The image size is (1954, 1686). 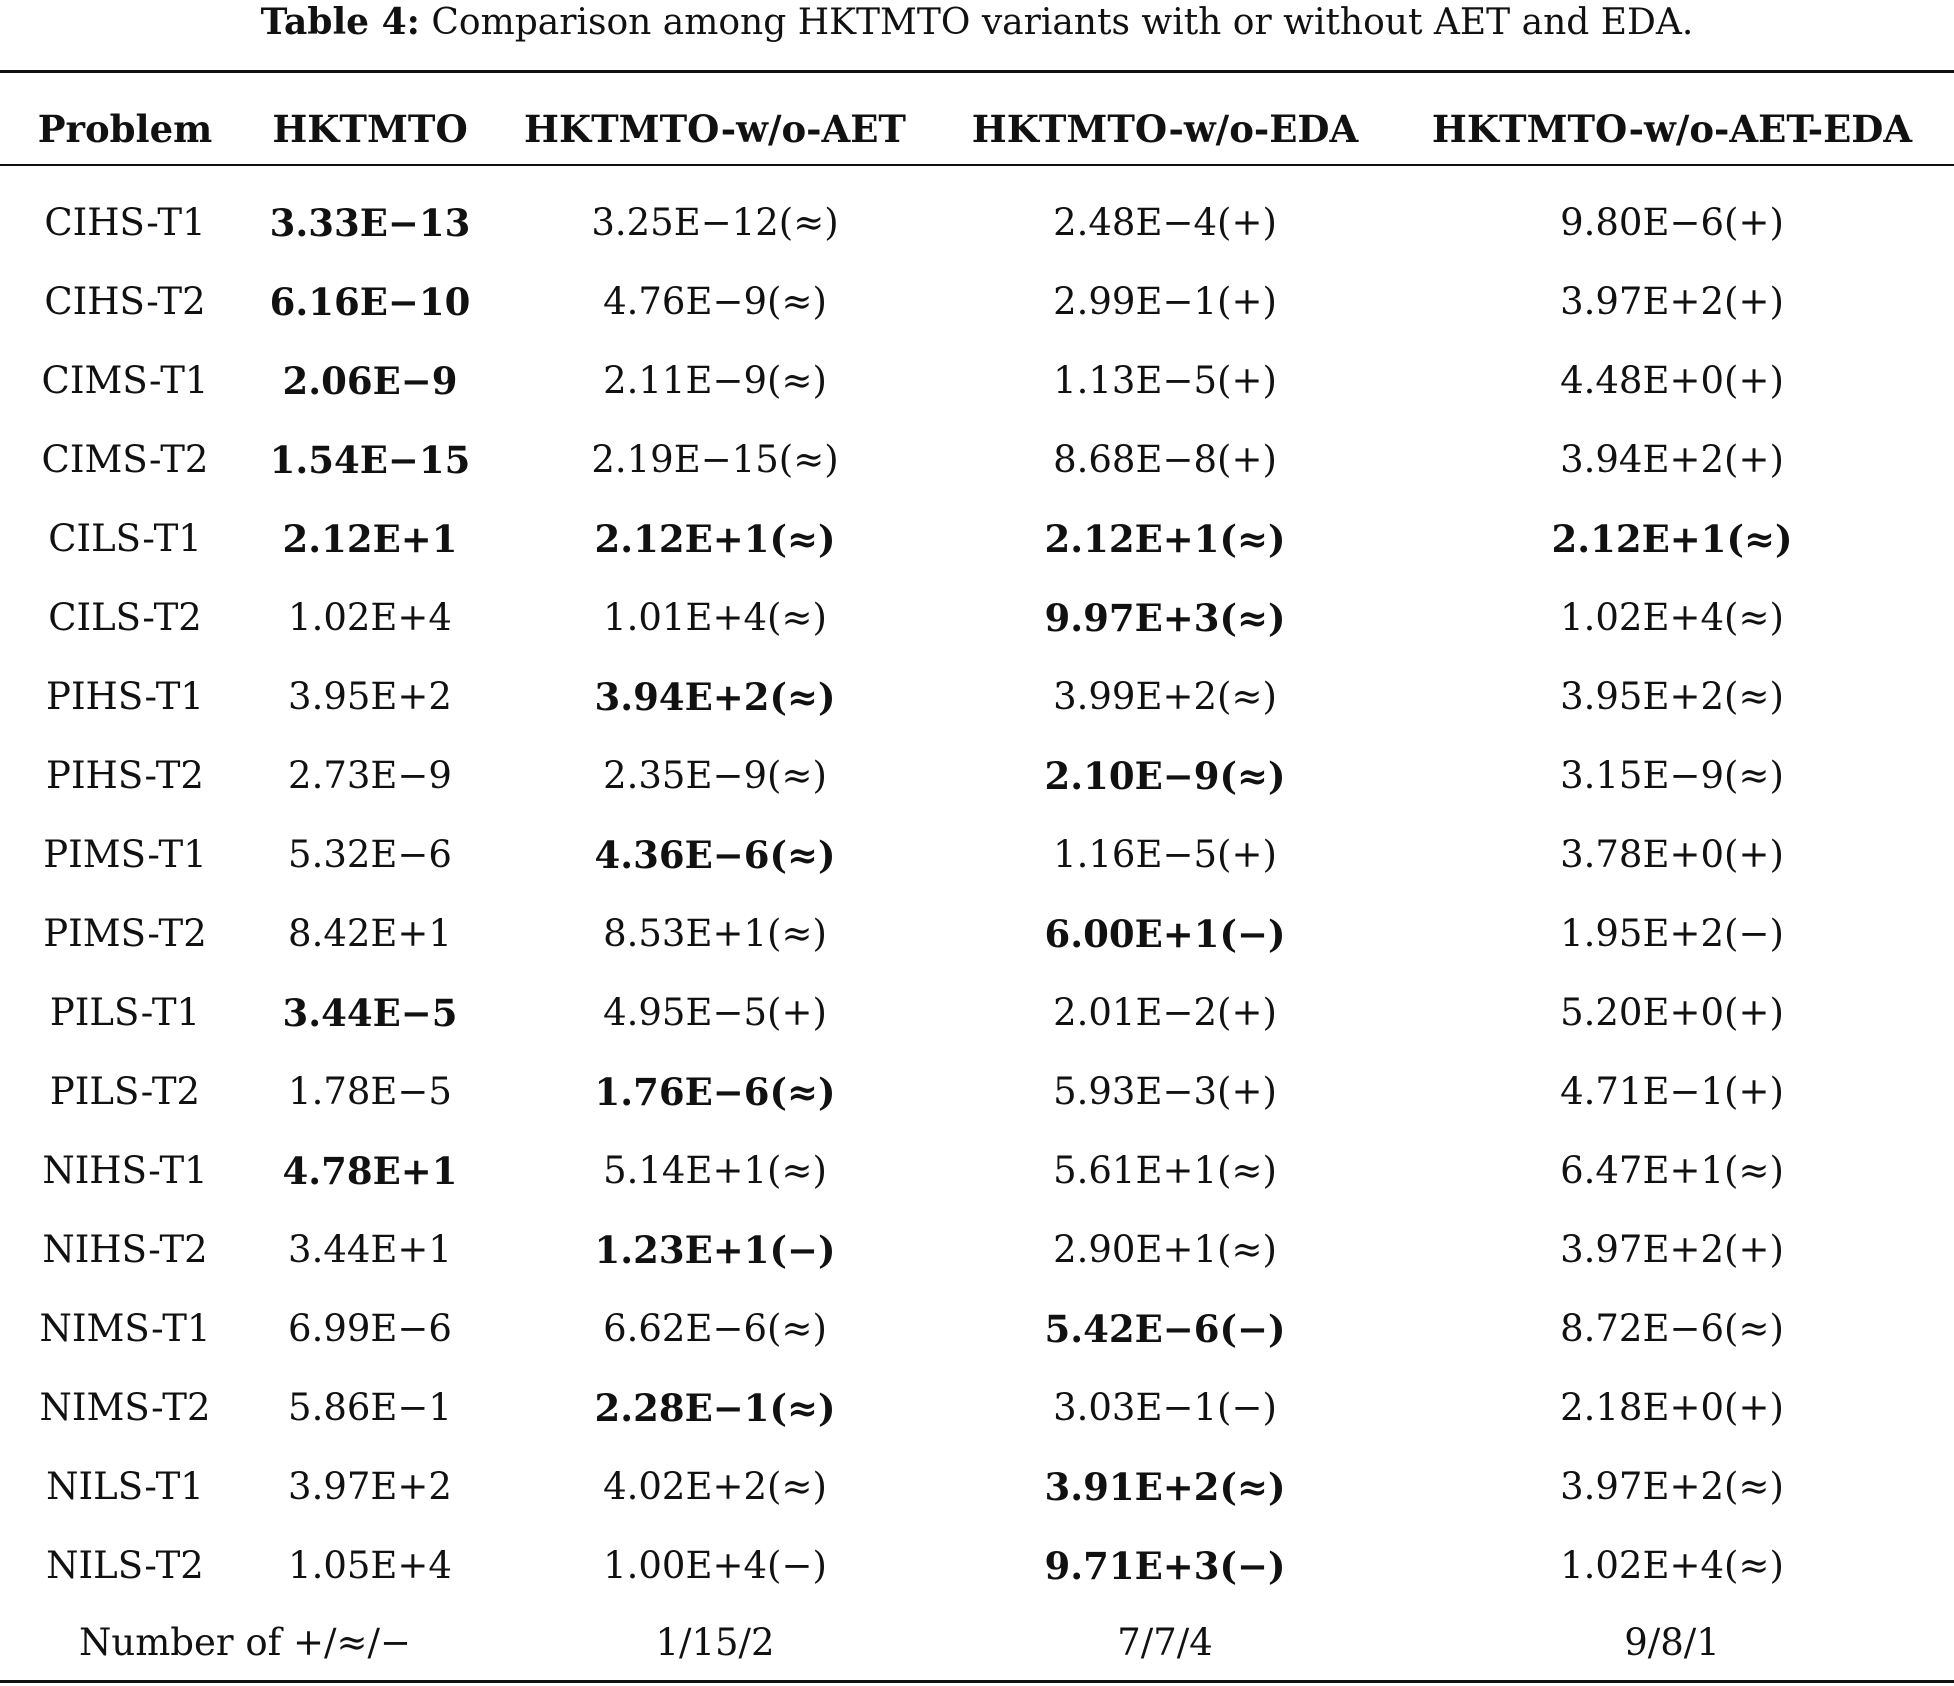 What do you see at coordinates (1165, 459) in the screenshot?
I see `cell-wo-eda: 8.68E−8(+)` at bounding box center [1165, 459].